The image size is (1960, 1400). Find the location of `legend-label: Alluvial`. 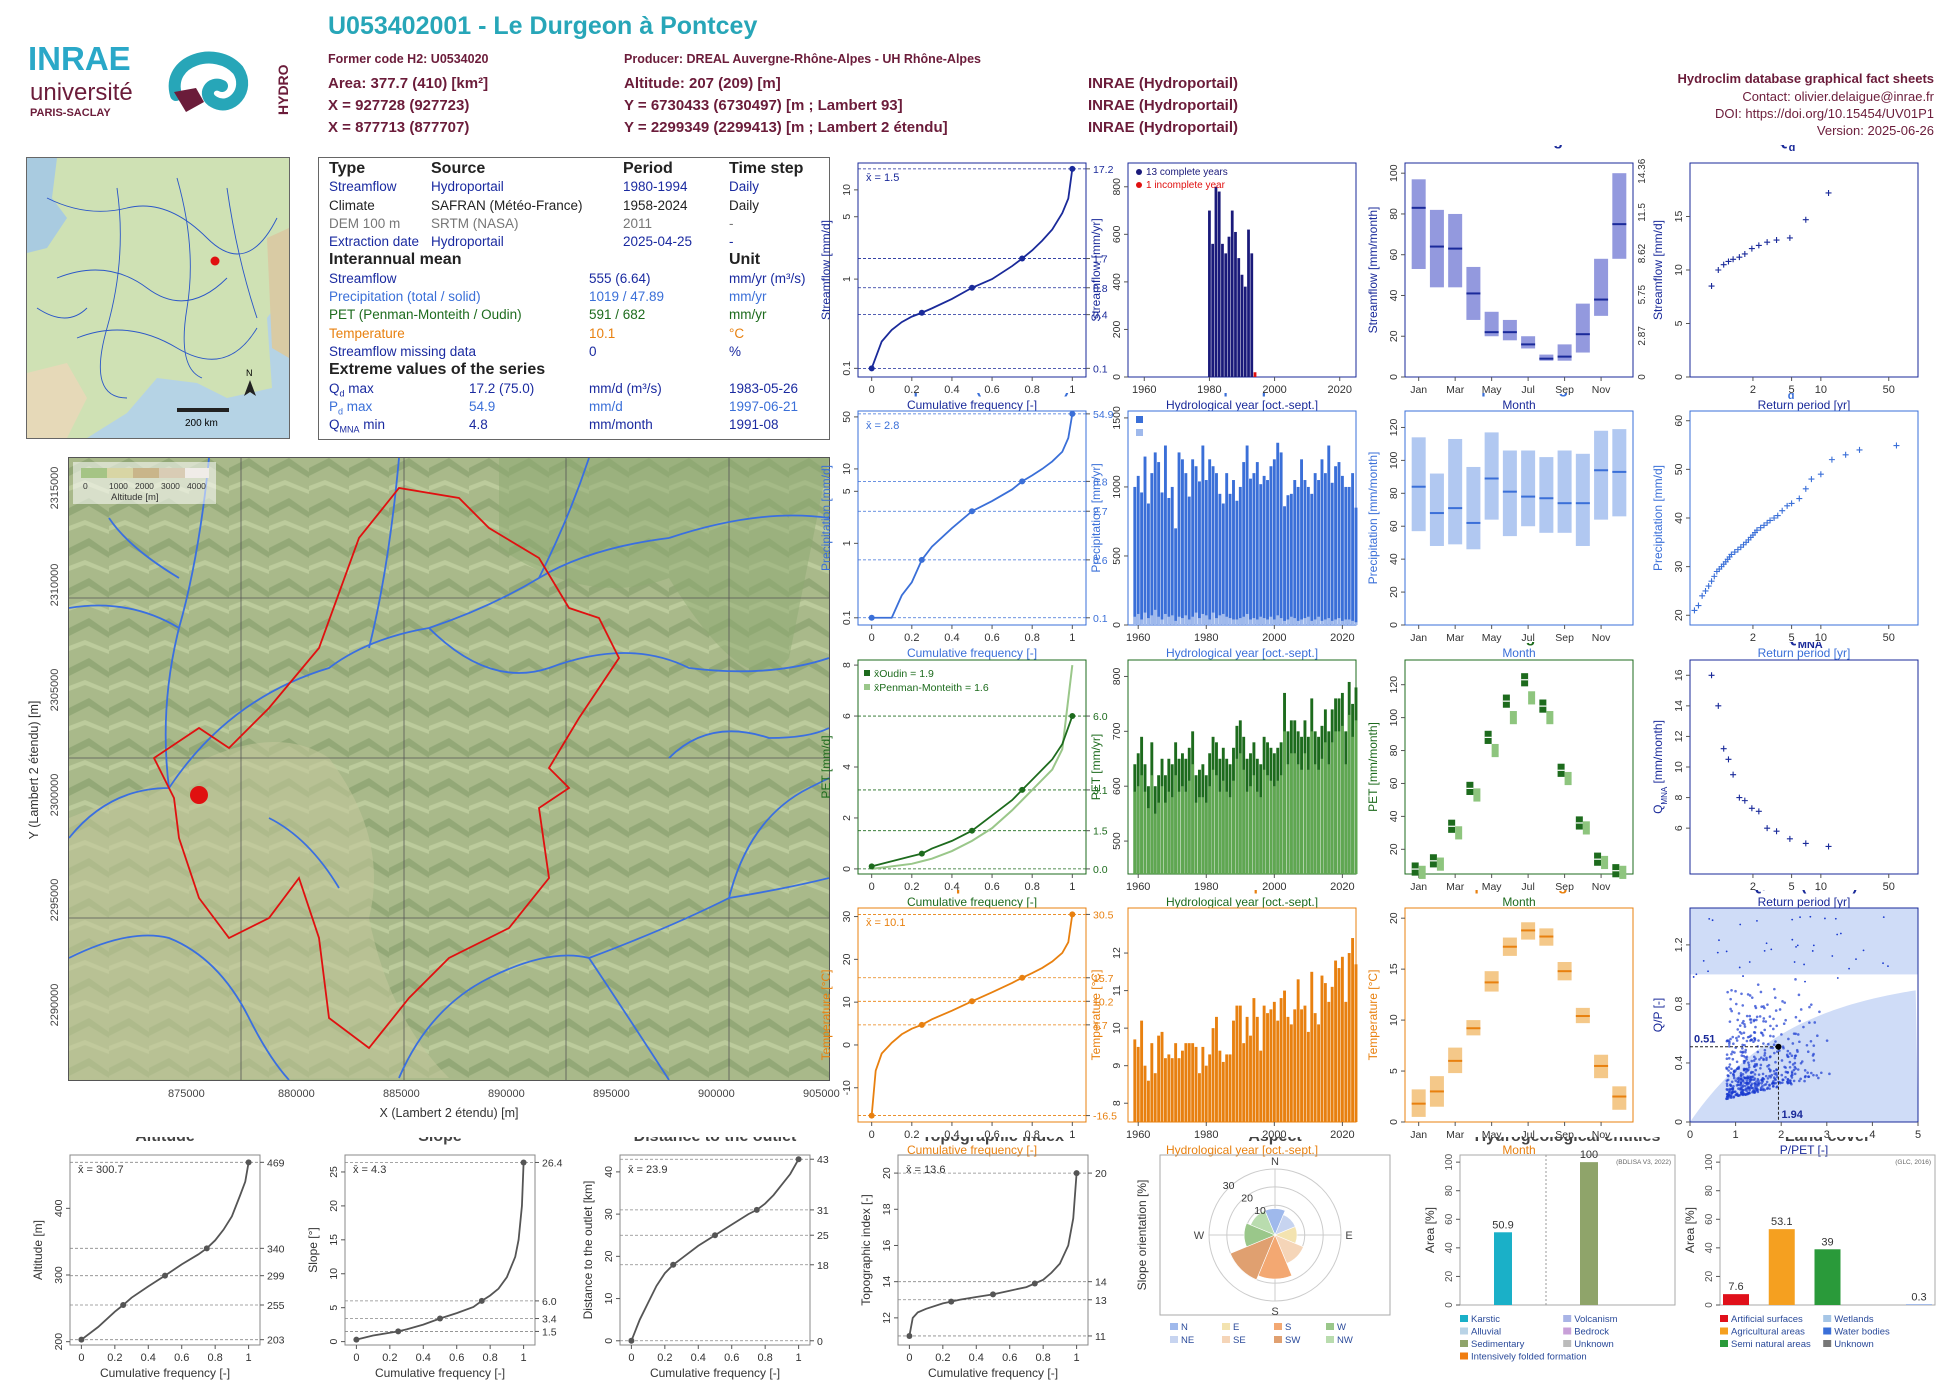

legend-label: Alluvial is located at coordinates (1486, 1332).